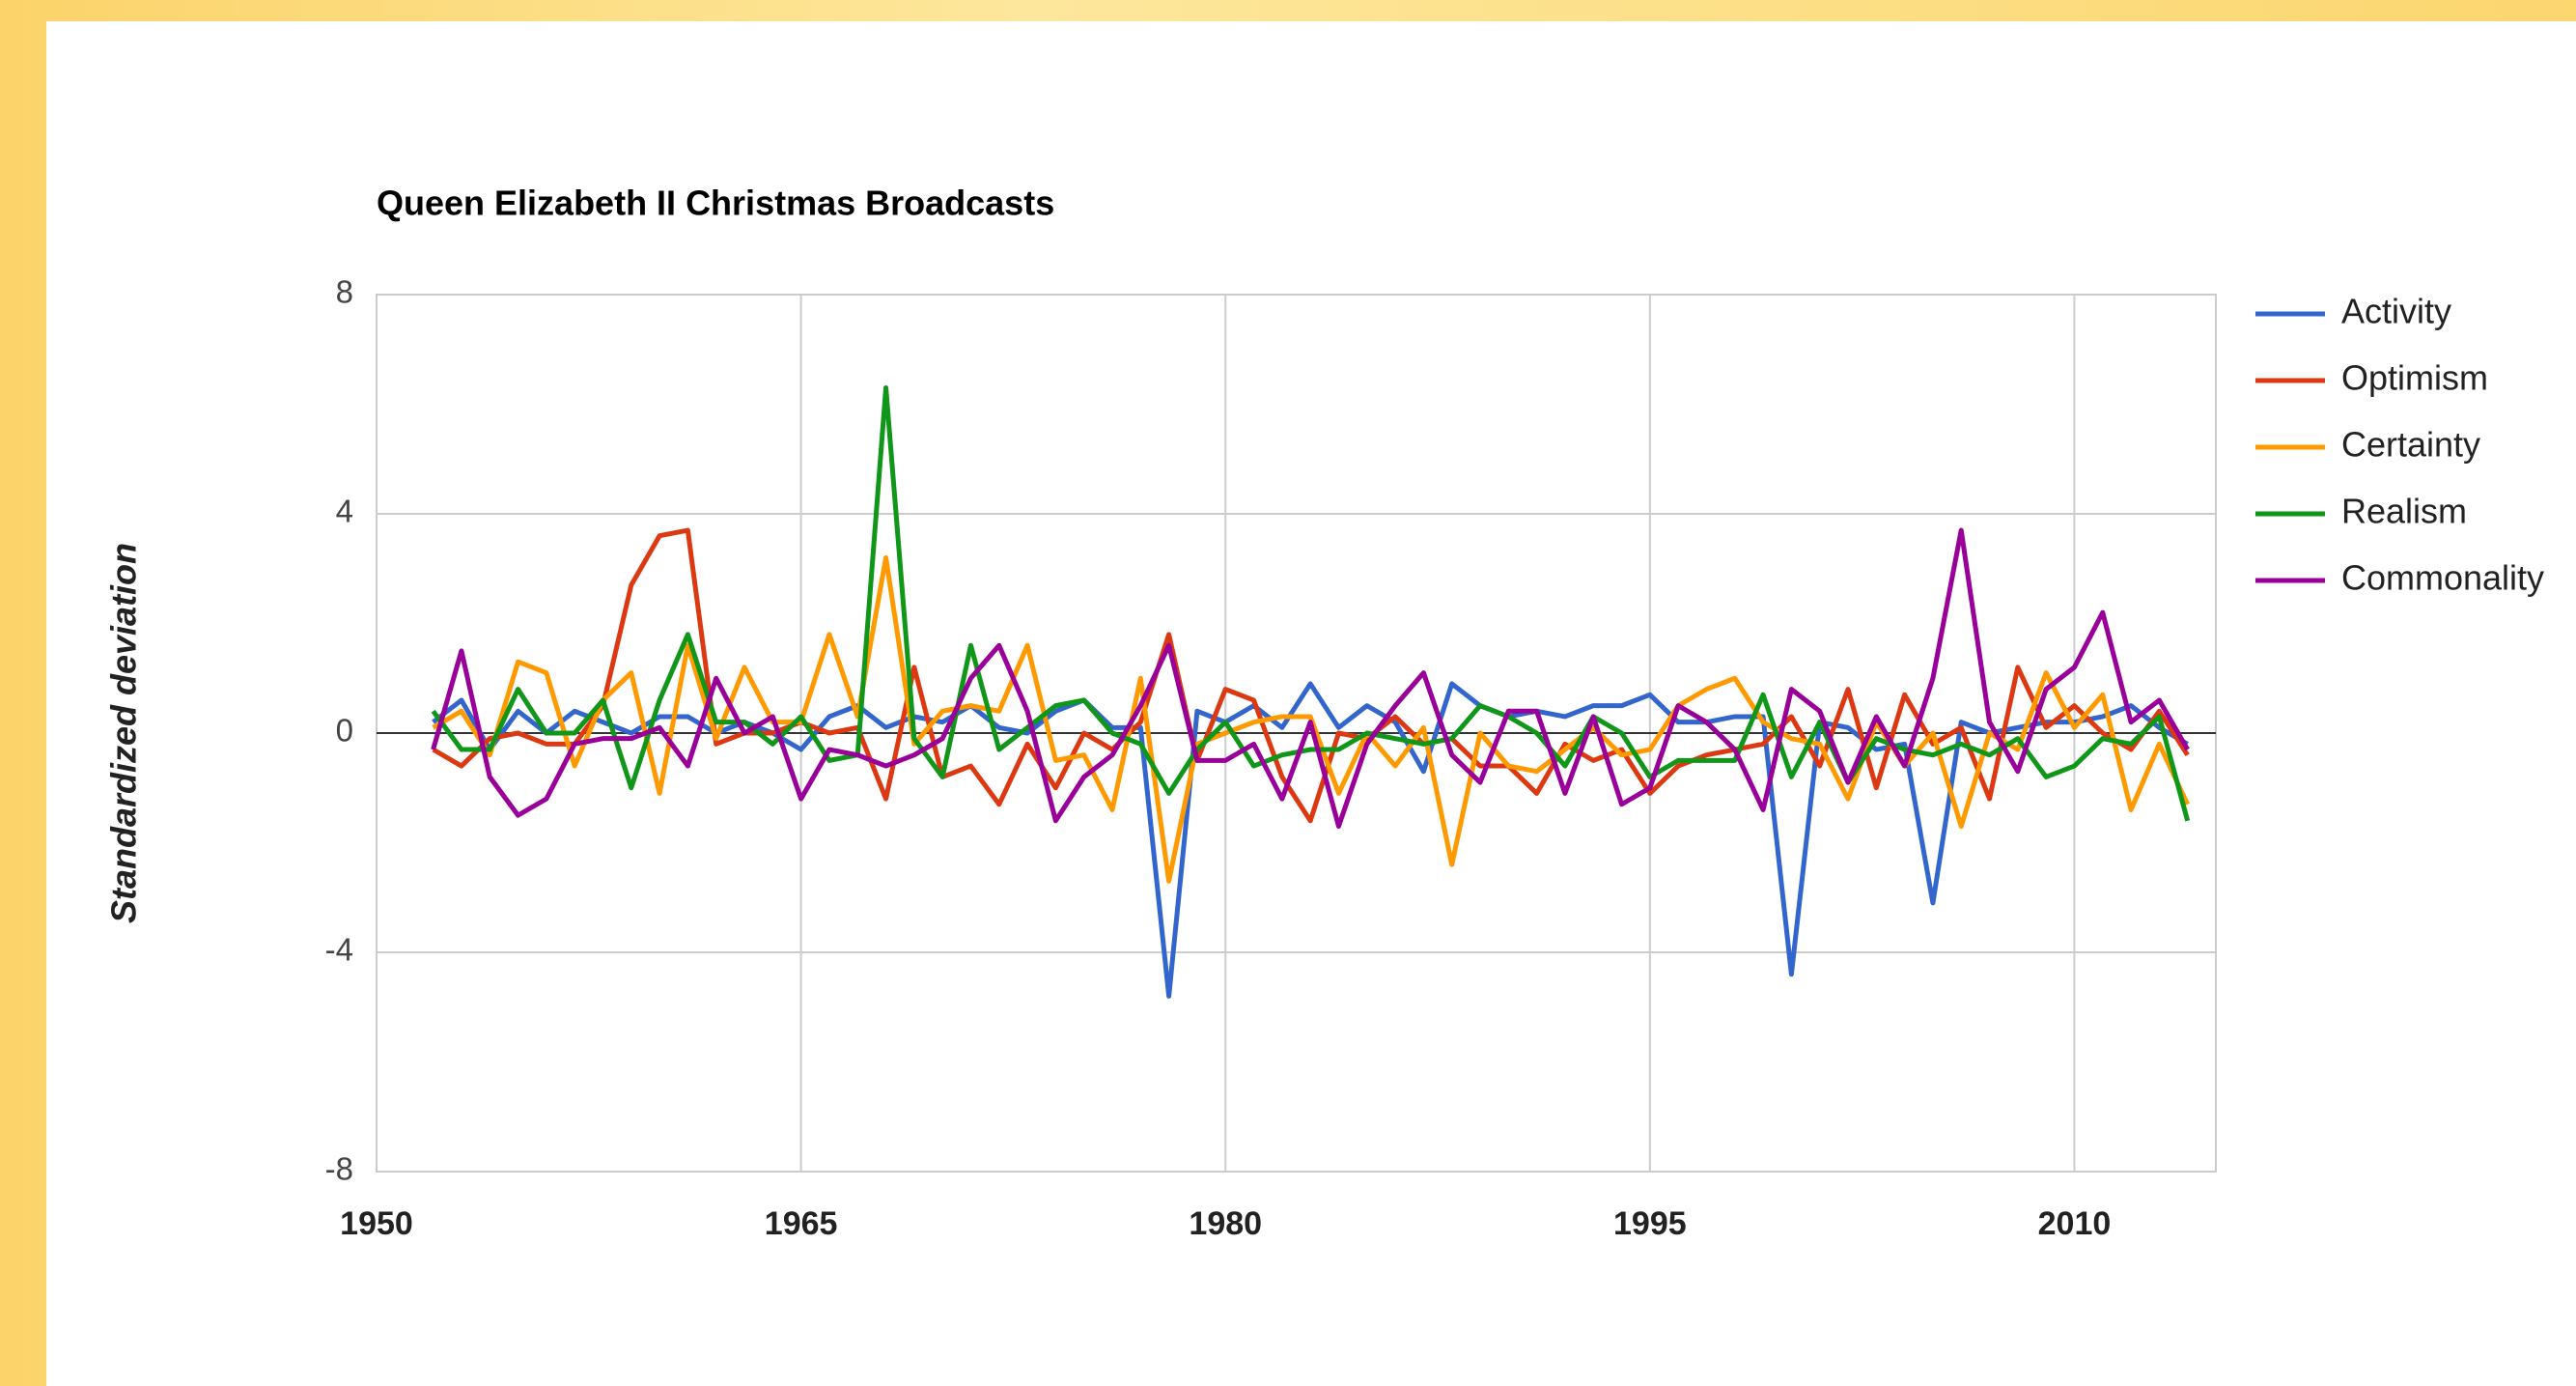  I want to click on y-tick-label: 0, so click(345, 731).